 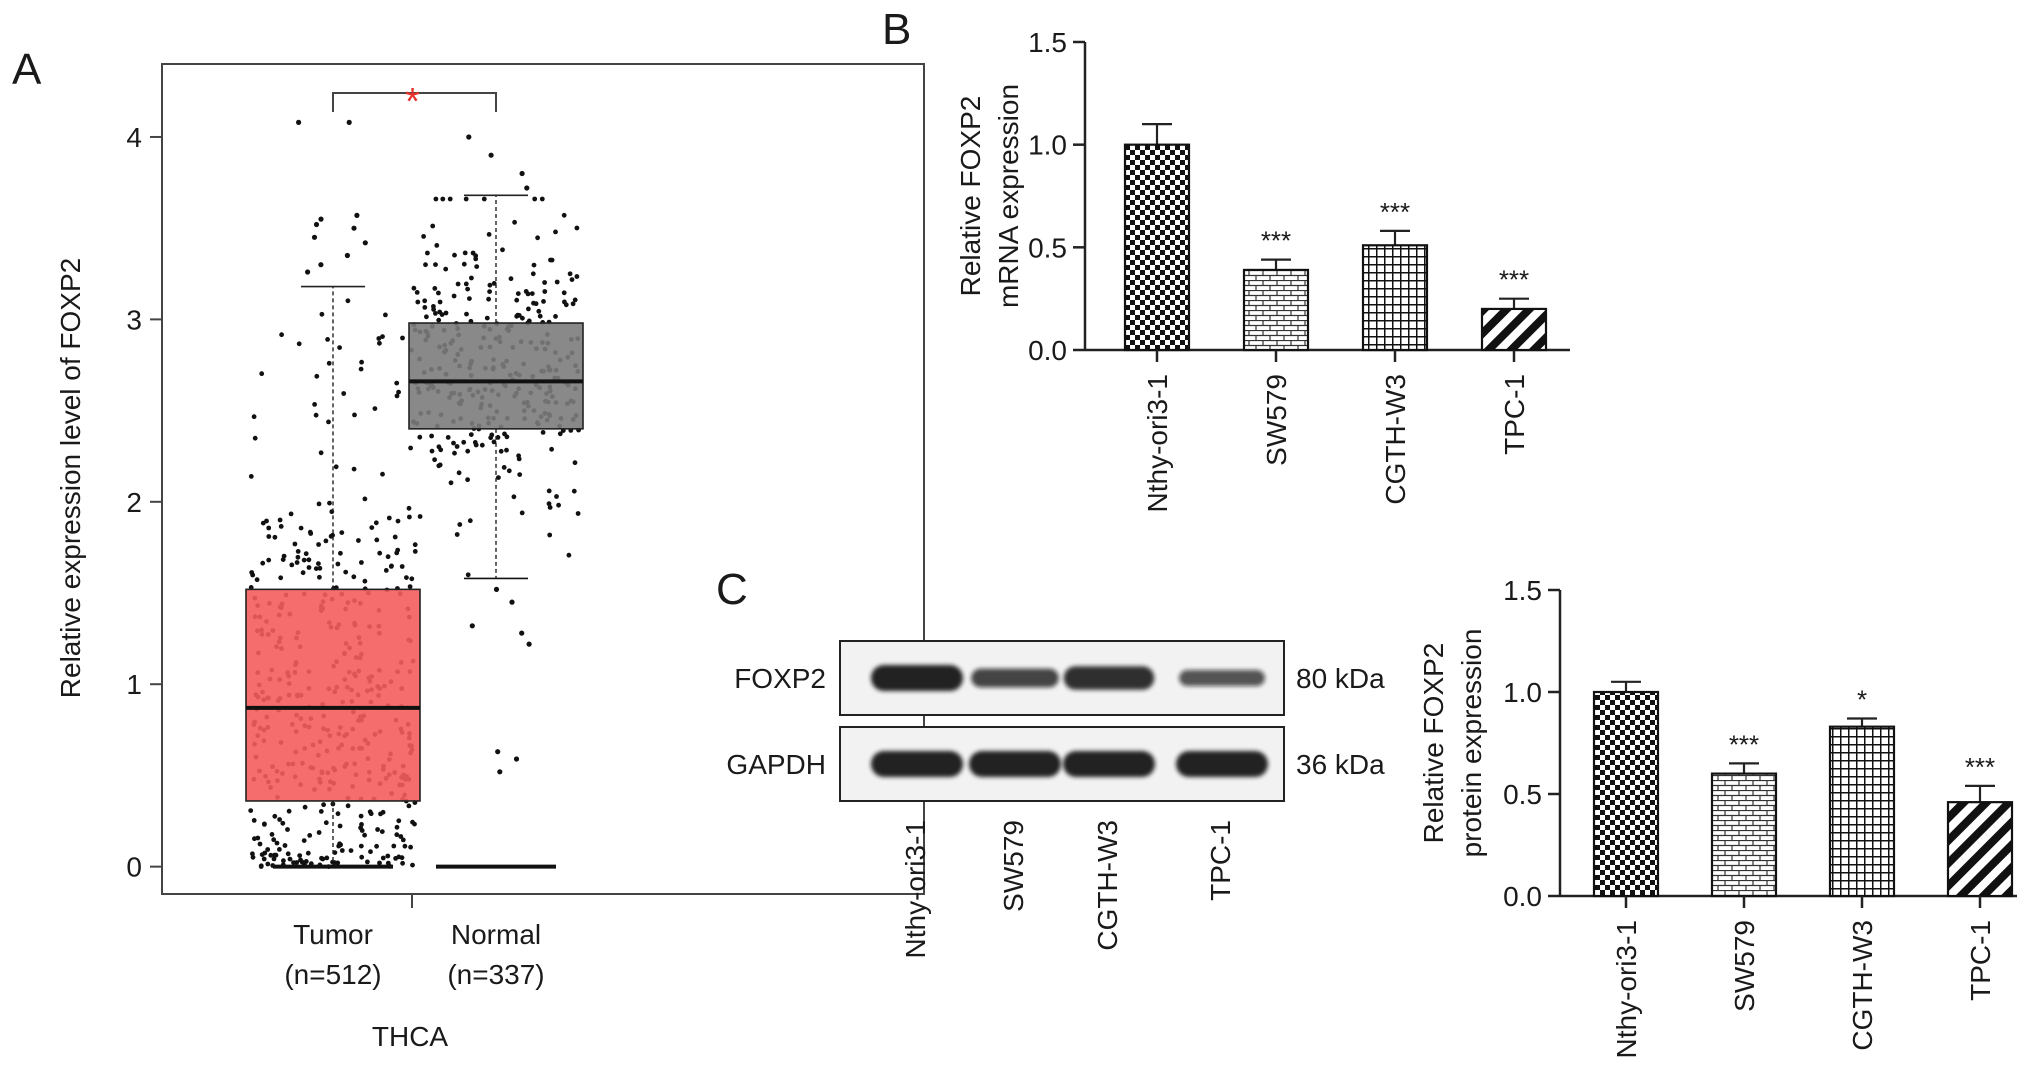 I want to click on box-tumor, so click(x=333, y=695).